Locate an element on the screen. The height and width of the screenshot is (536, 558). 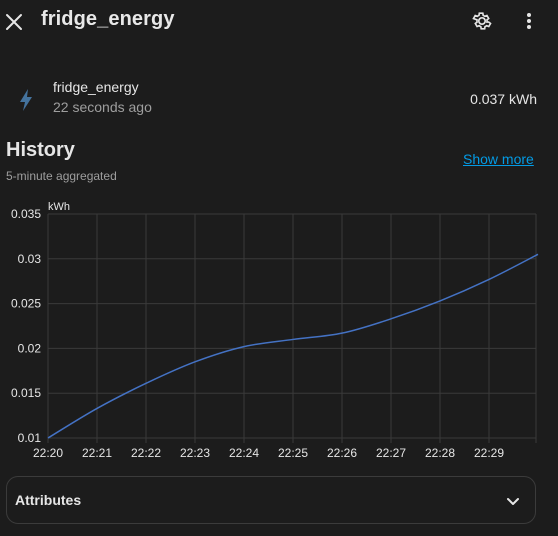
x-tick-label: 22:23 is located at coordinates (195, 453).